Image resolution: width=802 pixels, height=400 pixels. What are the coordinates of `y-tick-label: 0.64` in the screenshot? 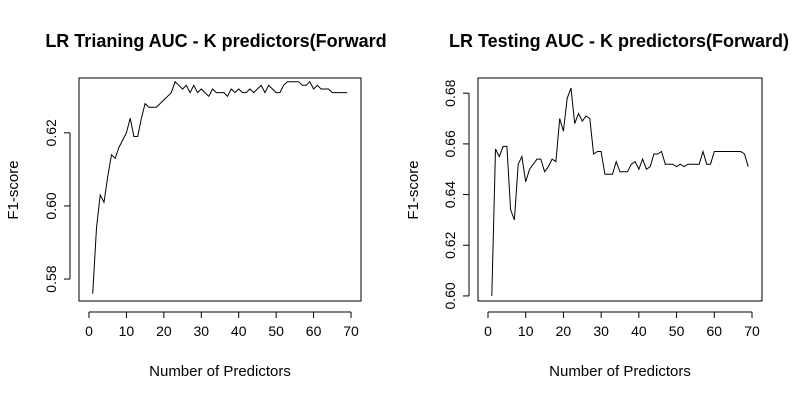 It's located at (450, 194).